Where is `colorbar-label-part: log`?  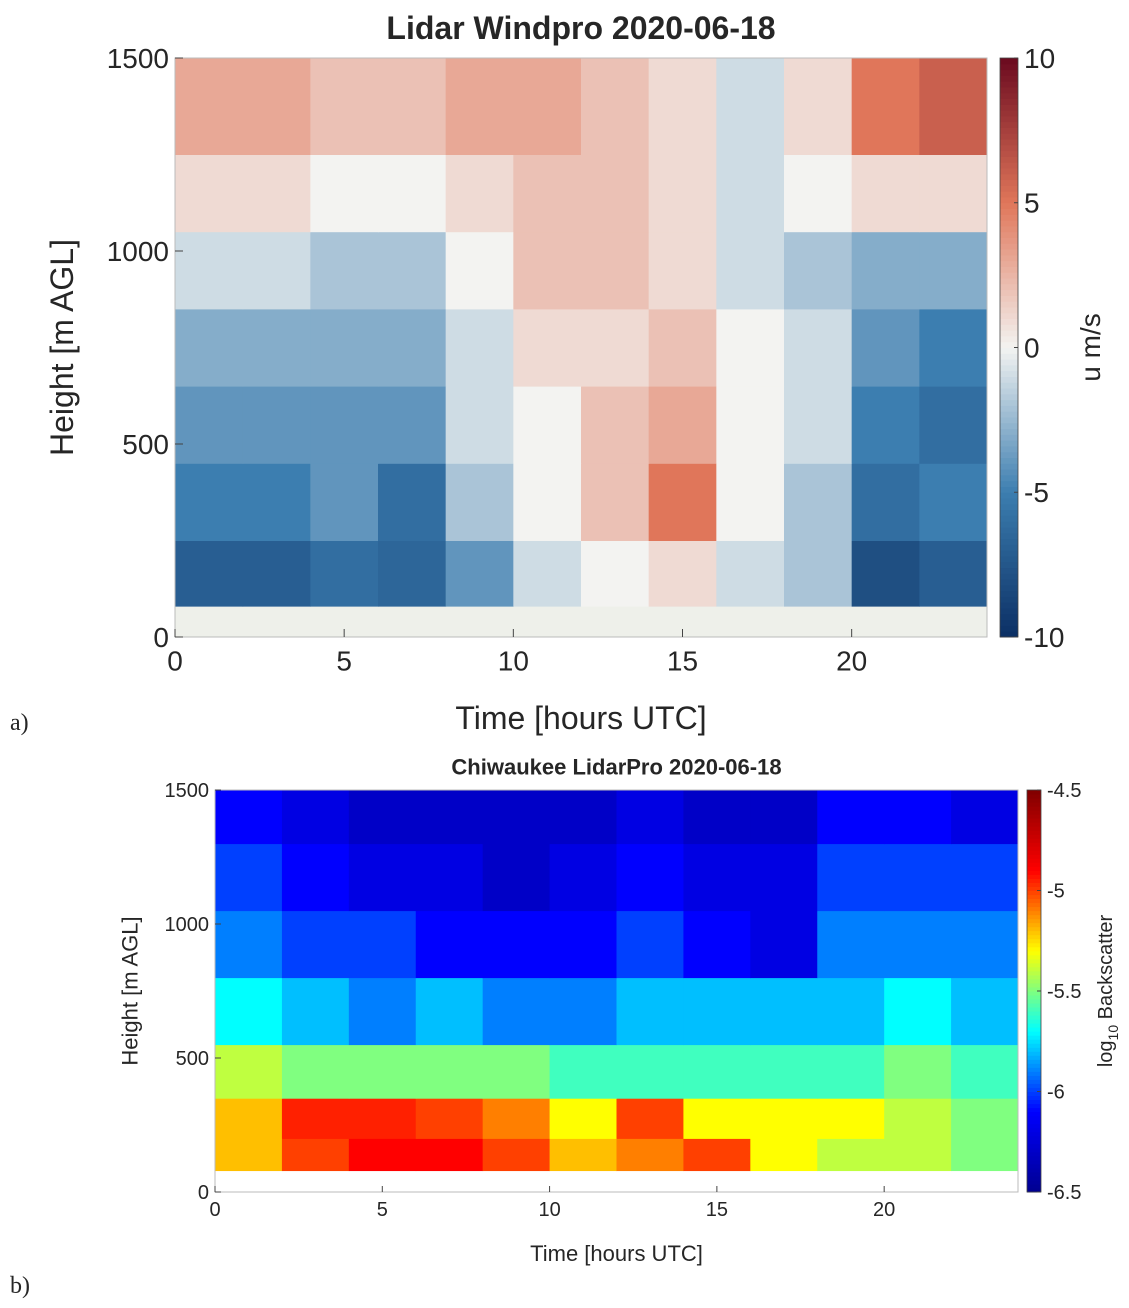 colorbar-label-part: log is located at coordinates (1106, 1053).